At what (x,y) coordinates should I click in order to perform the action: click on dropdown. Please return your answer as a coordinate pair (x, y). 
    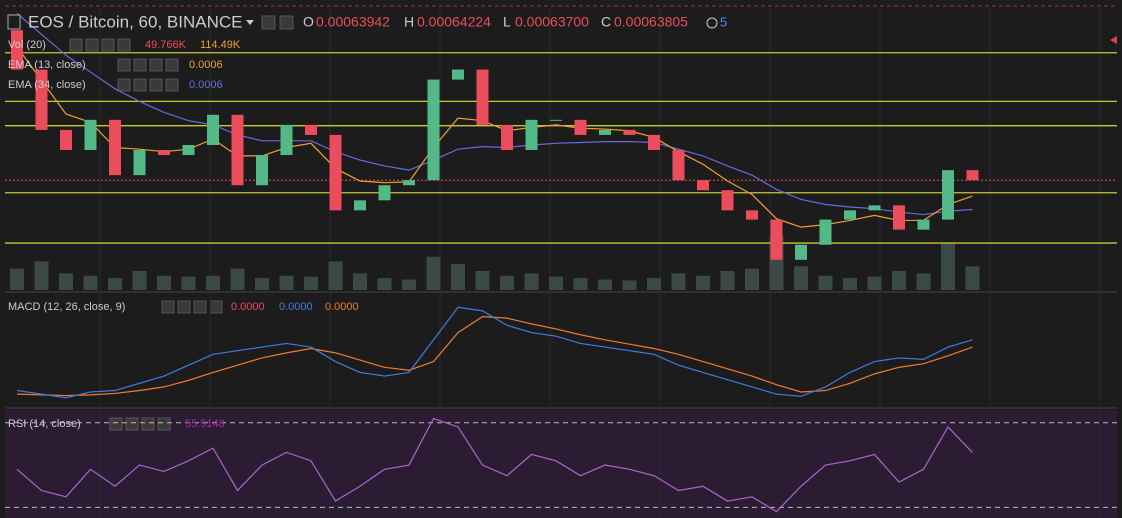
    Looking at the image, I should click on (250, 22).